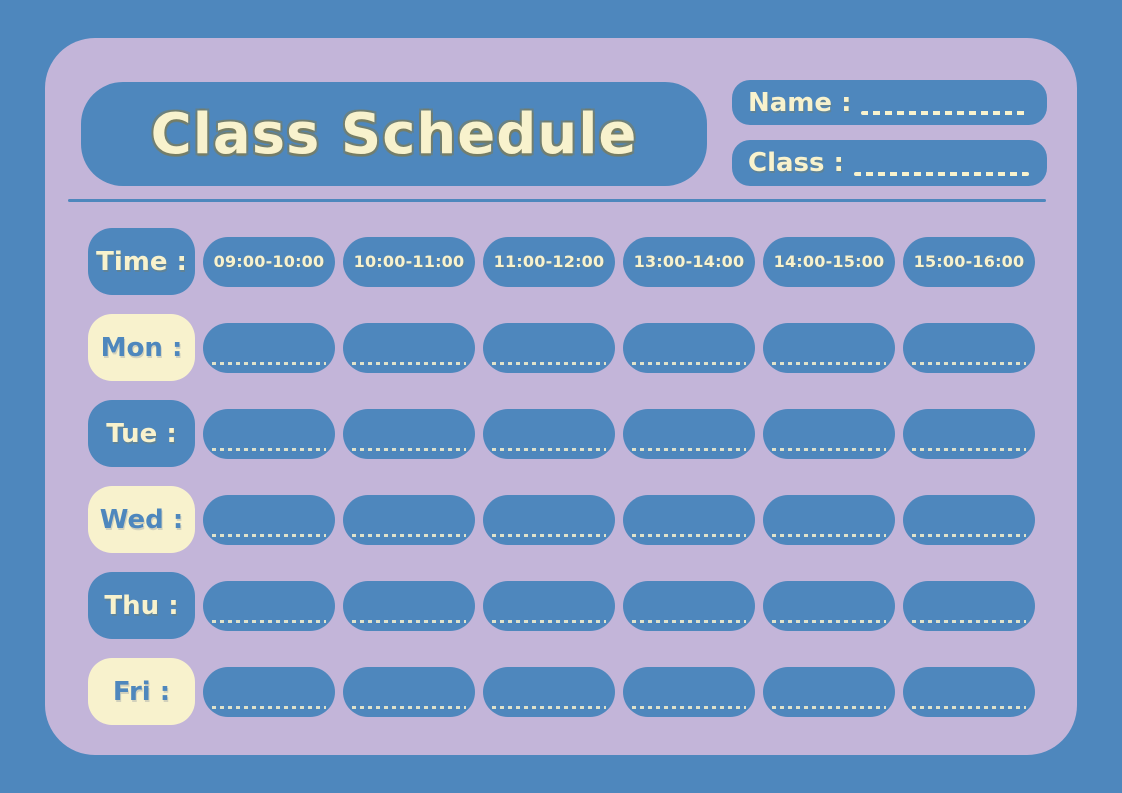 Image resolution: width=1122 pixels, height=793 pixels. Describe the element at coordinates (141, 433) in the screenshot. I see `day-label-tue: Tue :` at that location.